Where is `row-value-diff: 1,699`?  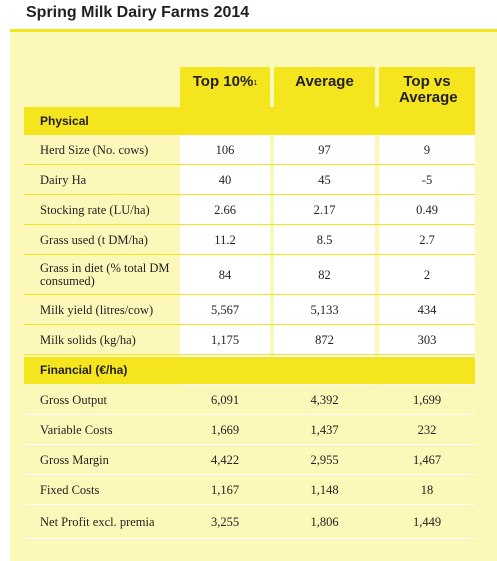 row-value-diff: 1,699 is located at coordinates (427, 399).